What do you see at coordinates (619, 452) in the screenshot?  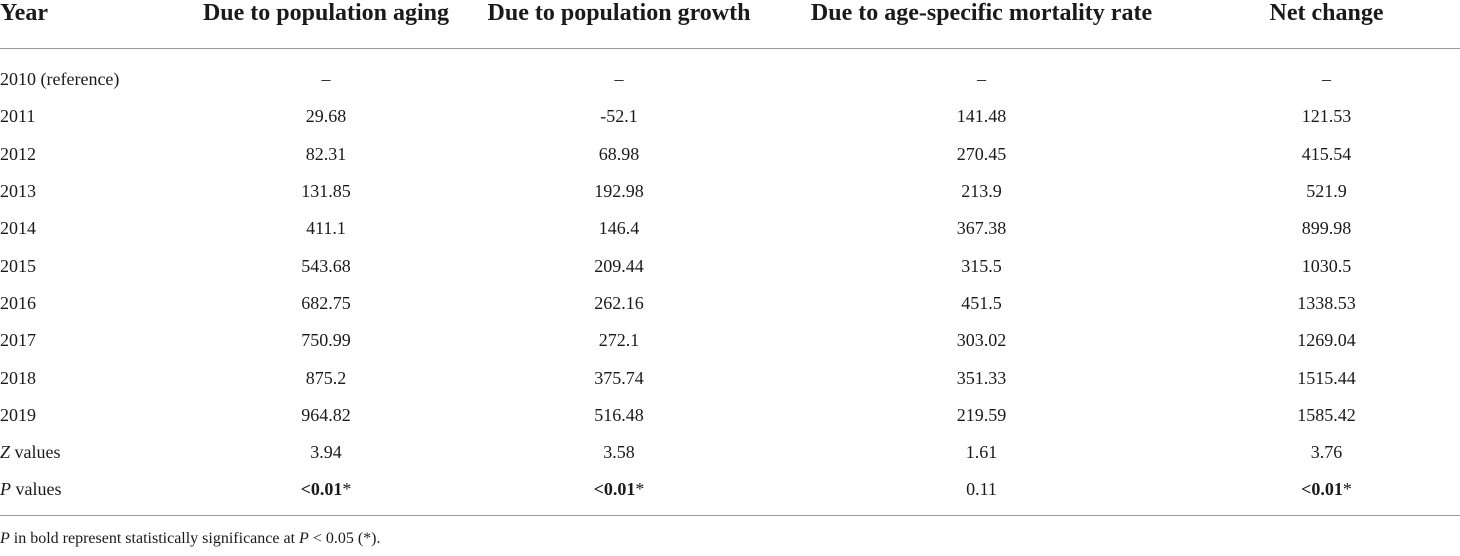 I see `growth-cell: 3.58` at bounding box center [619, 452].